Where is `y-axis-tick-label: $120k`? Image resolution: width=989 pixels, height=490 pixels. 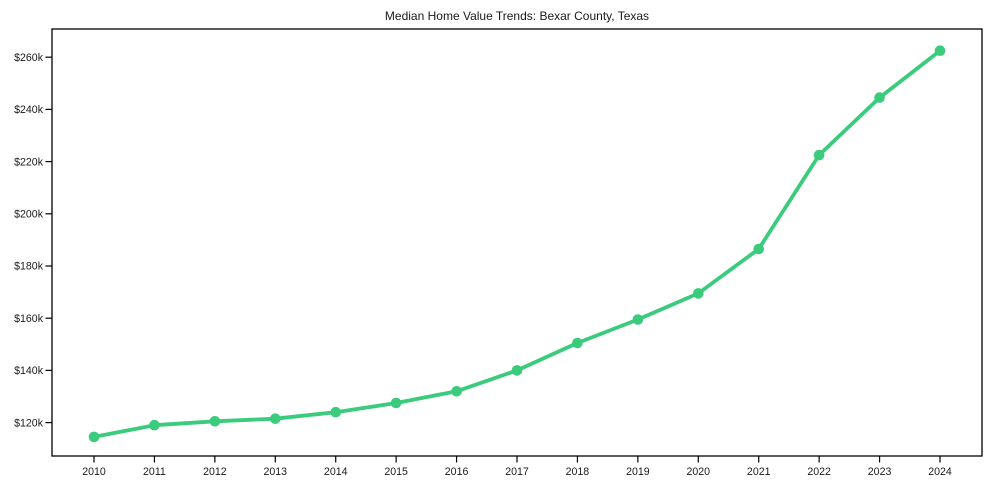
y-axis-tick-label: $120k is located at coordinates (29, 423).